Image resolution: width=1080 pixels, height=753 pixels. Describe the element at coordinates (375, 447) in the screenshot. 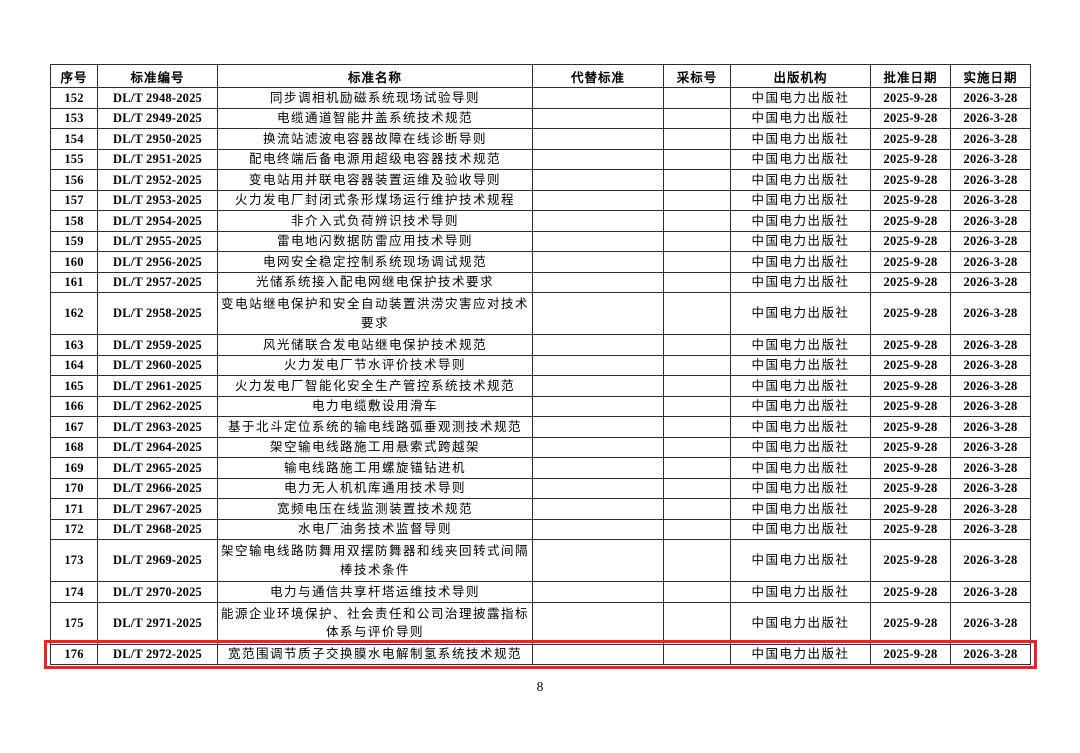

I see `cell-name: 架空输电线路施工用悬索式跨越架` at that location.